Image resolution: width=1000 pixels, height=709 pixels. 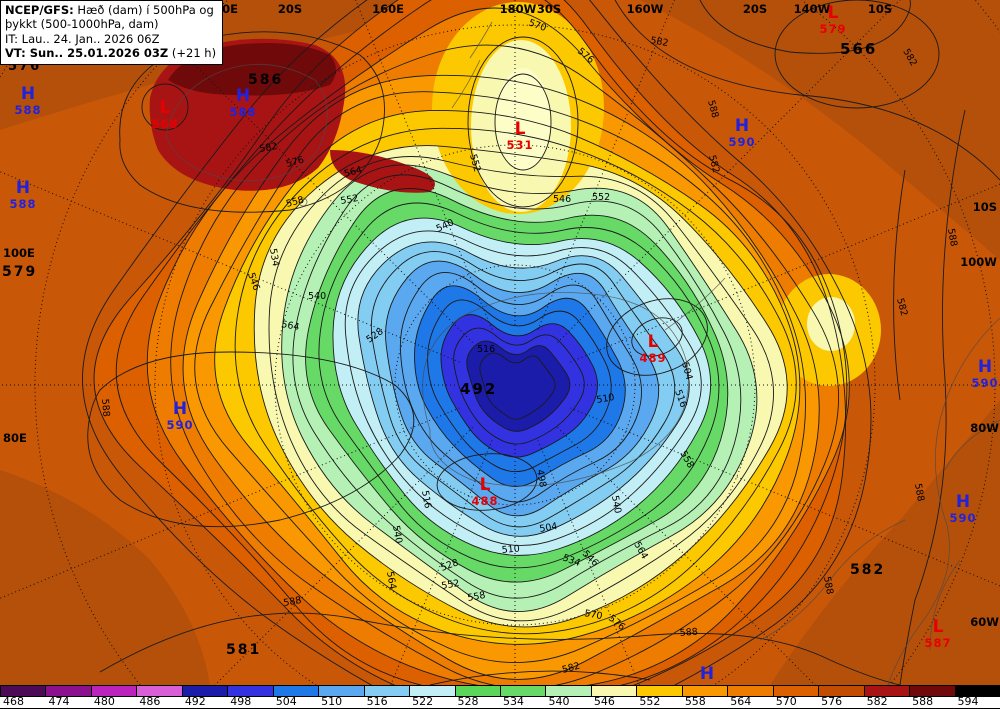 What do you see at coordinates (652, 358) in the screenshot?
I see `center-value: 489` at bounding box center [652, 358].